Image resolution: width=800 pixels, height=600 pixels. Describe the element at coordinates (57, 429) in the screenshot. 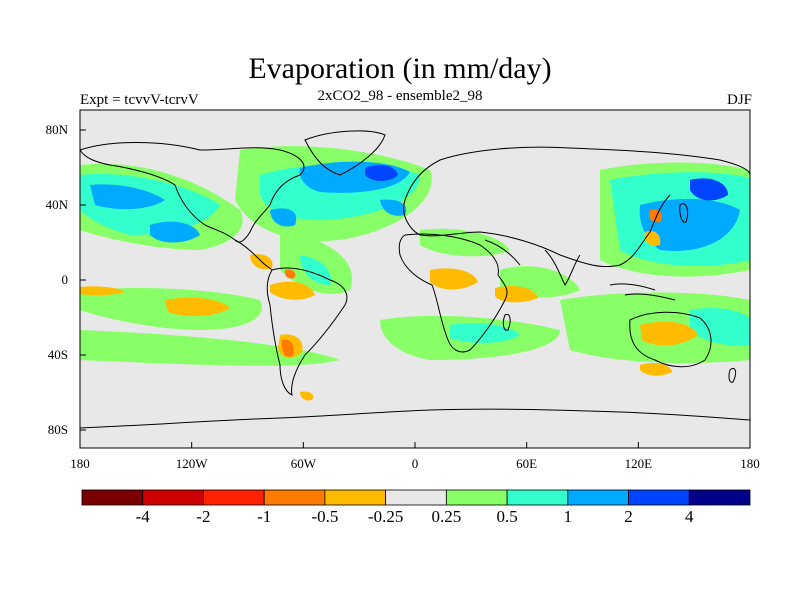

I see `lat-tick-label: 80S` at that location.